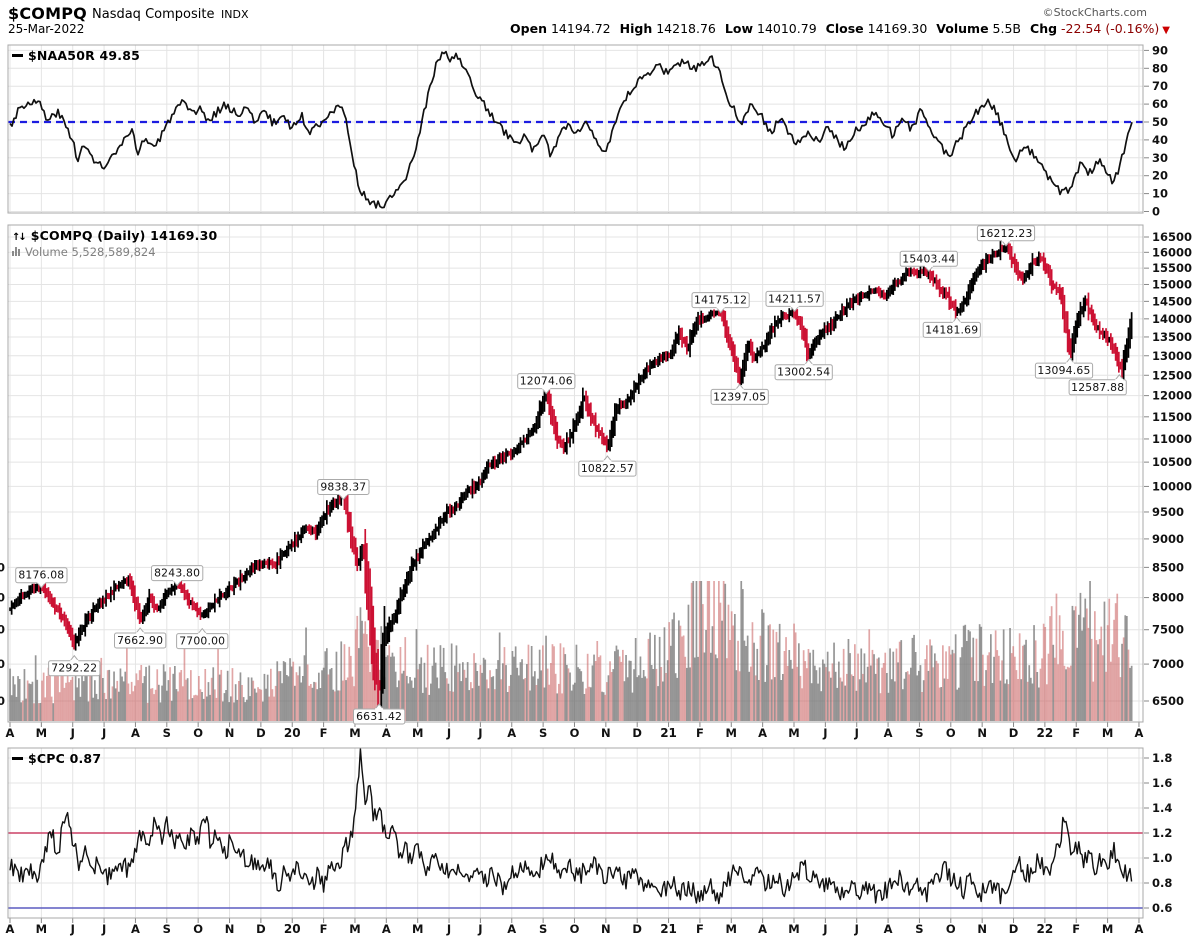 This screenshot has width=1198, height=946. I want to click on volume-legend: Volume 5,528,589,824, so click(84, 252).